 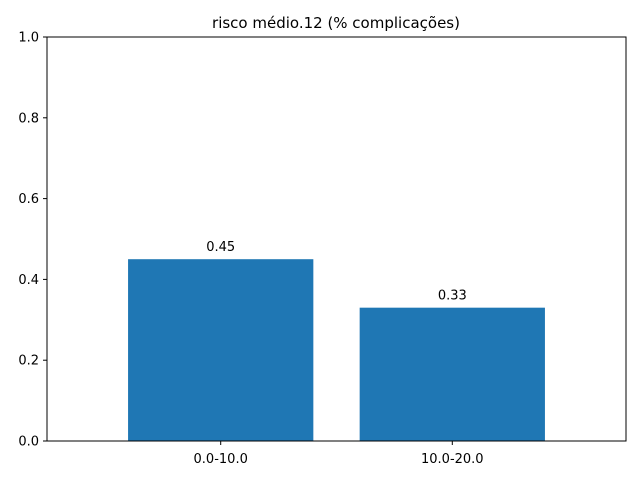 I want to click on bar-0.0-10.0, so click(x=221, y=350).